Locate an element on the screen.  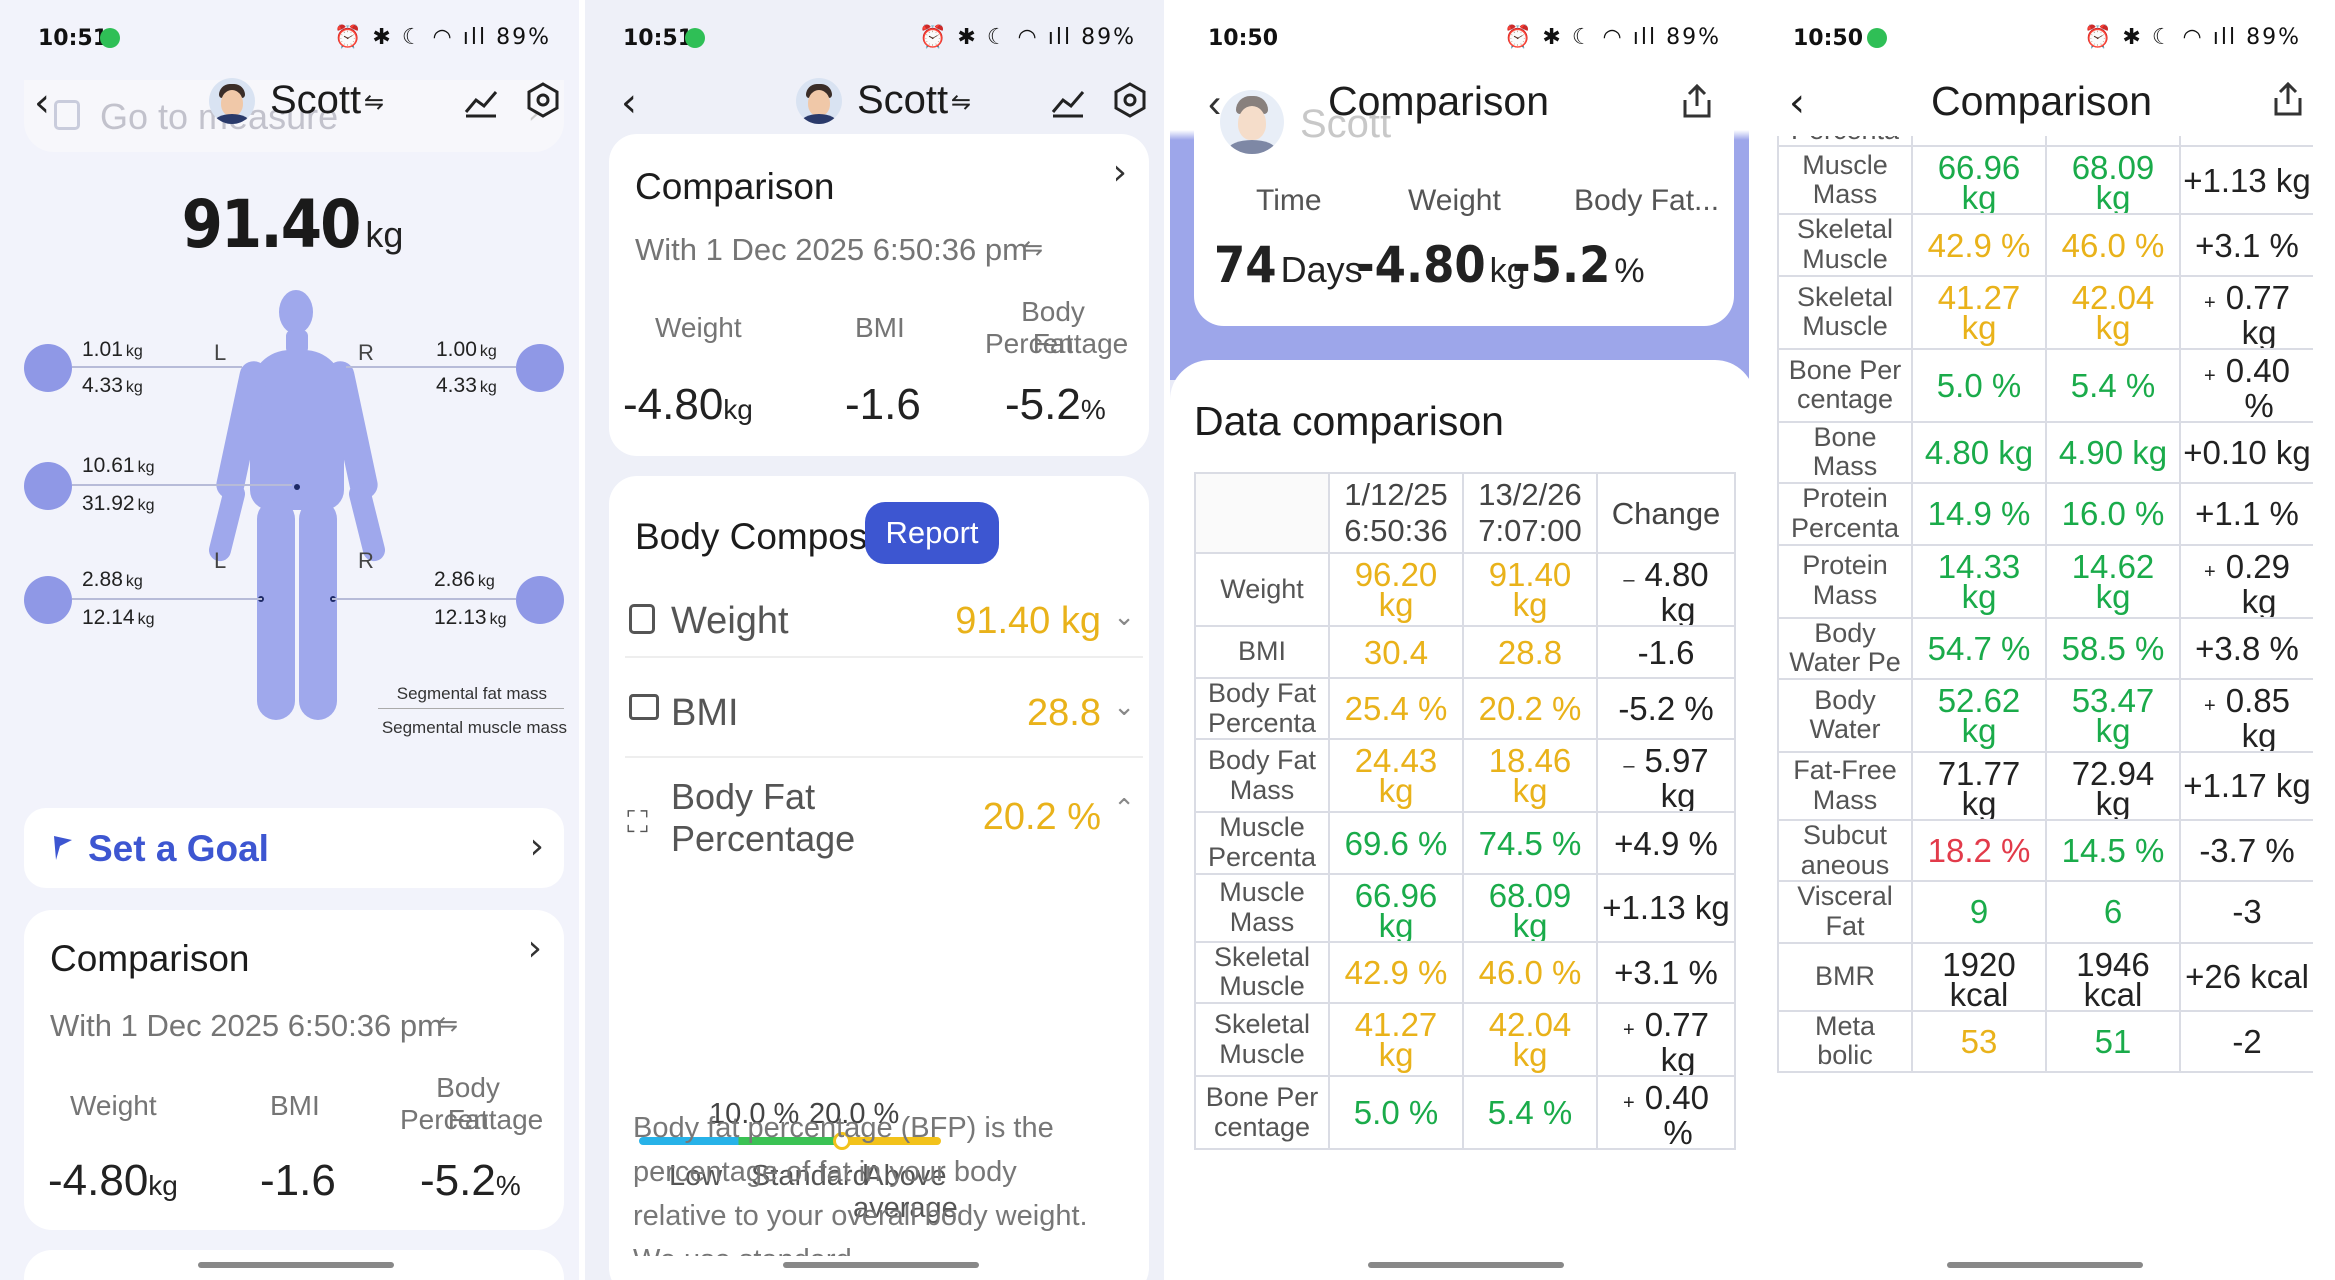
comparison-bmi-label: BMI is located at coordinates (880, 327).